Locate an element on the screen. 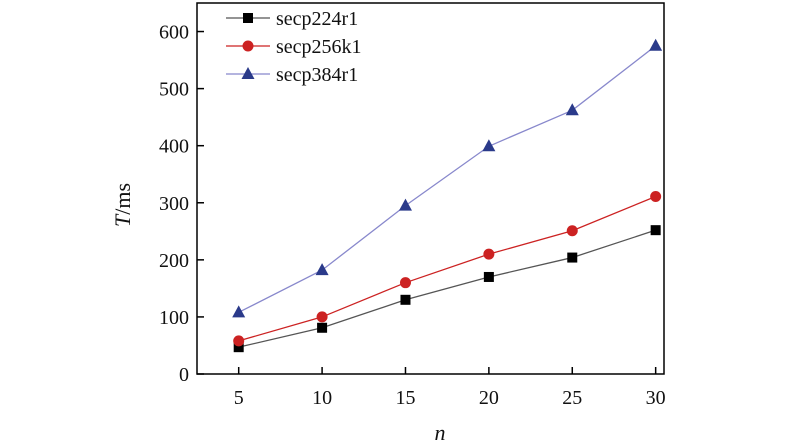  legend-item: secp256k1 is located at coordinates (294, 47).